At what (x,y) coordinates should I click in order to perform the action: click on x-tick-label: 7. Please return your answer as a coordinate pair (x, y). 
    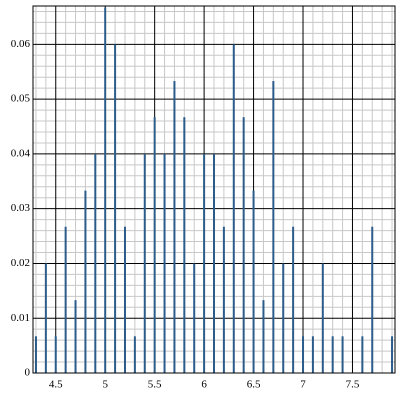
    Looking at the image, I should click on (303, 385).